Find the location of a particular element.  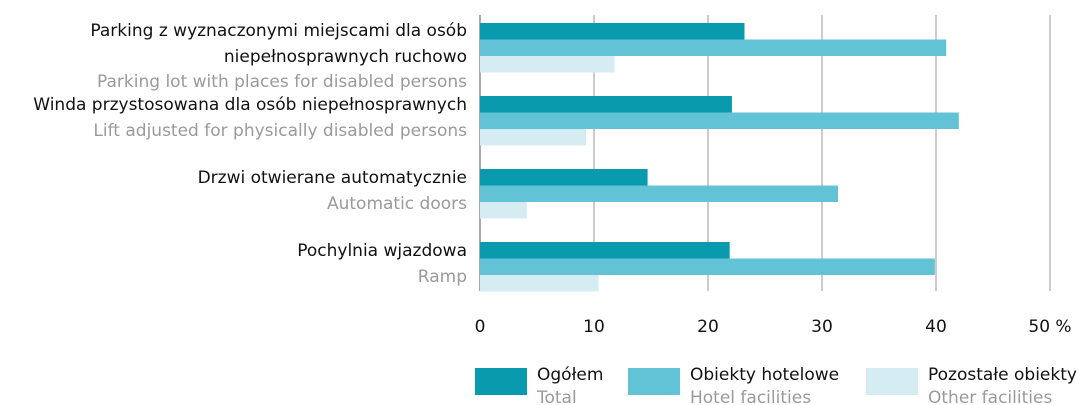

x-tick-label: 0 is located at coordinates (480, 327).